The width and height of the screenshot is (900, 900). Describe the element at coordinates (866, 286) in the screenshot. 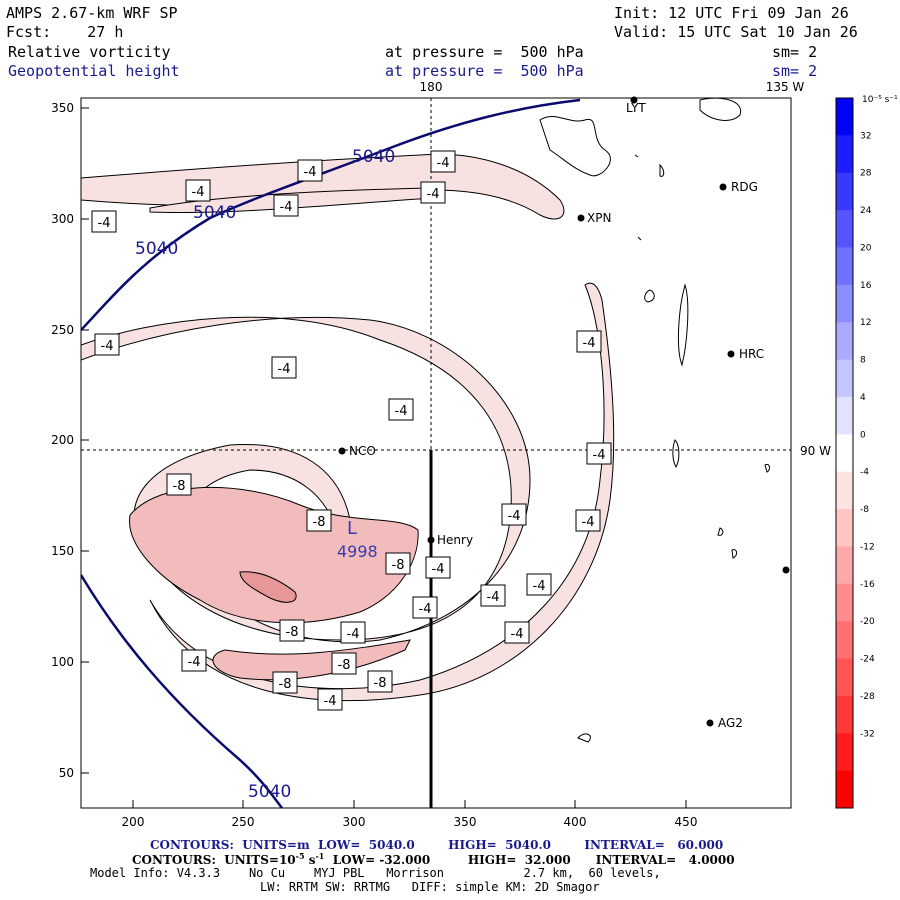

I see `colorbar-label: 16` at that location.